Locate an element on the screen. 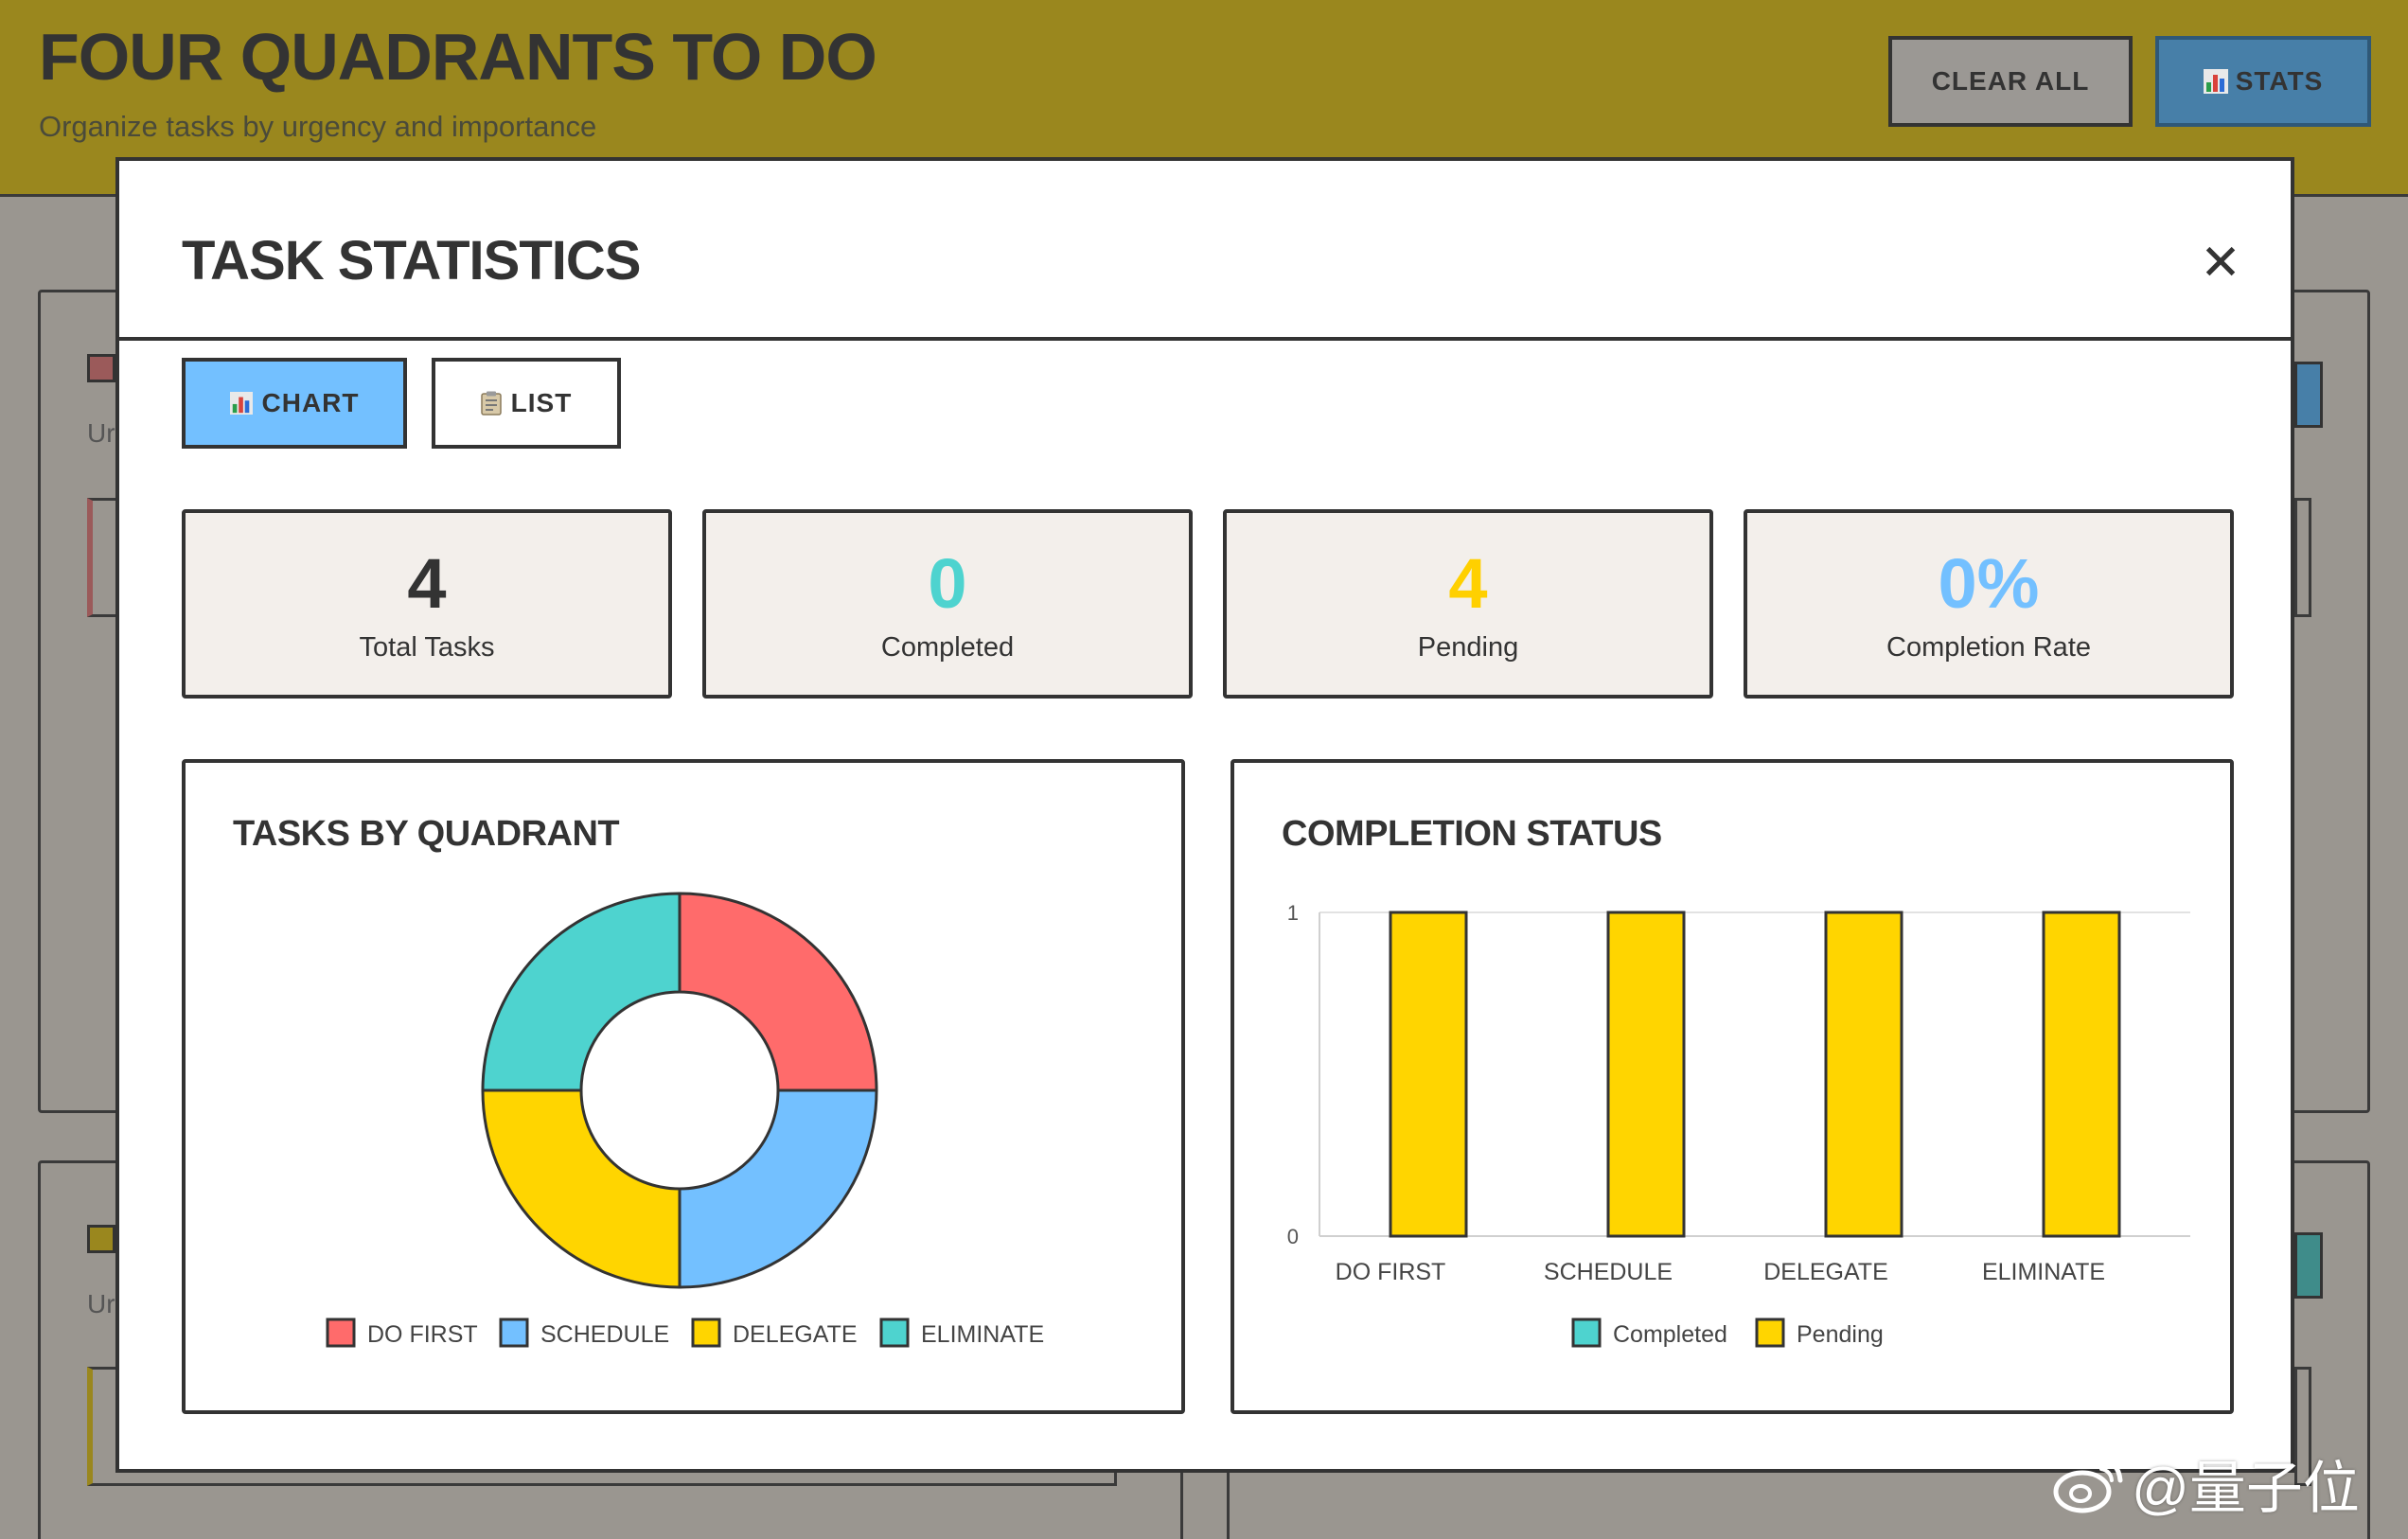  stats-button: STATS is located at coordinates (2263, 81).